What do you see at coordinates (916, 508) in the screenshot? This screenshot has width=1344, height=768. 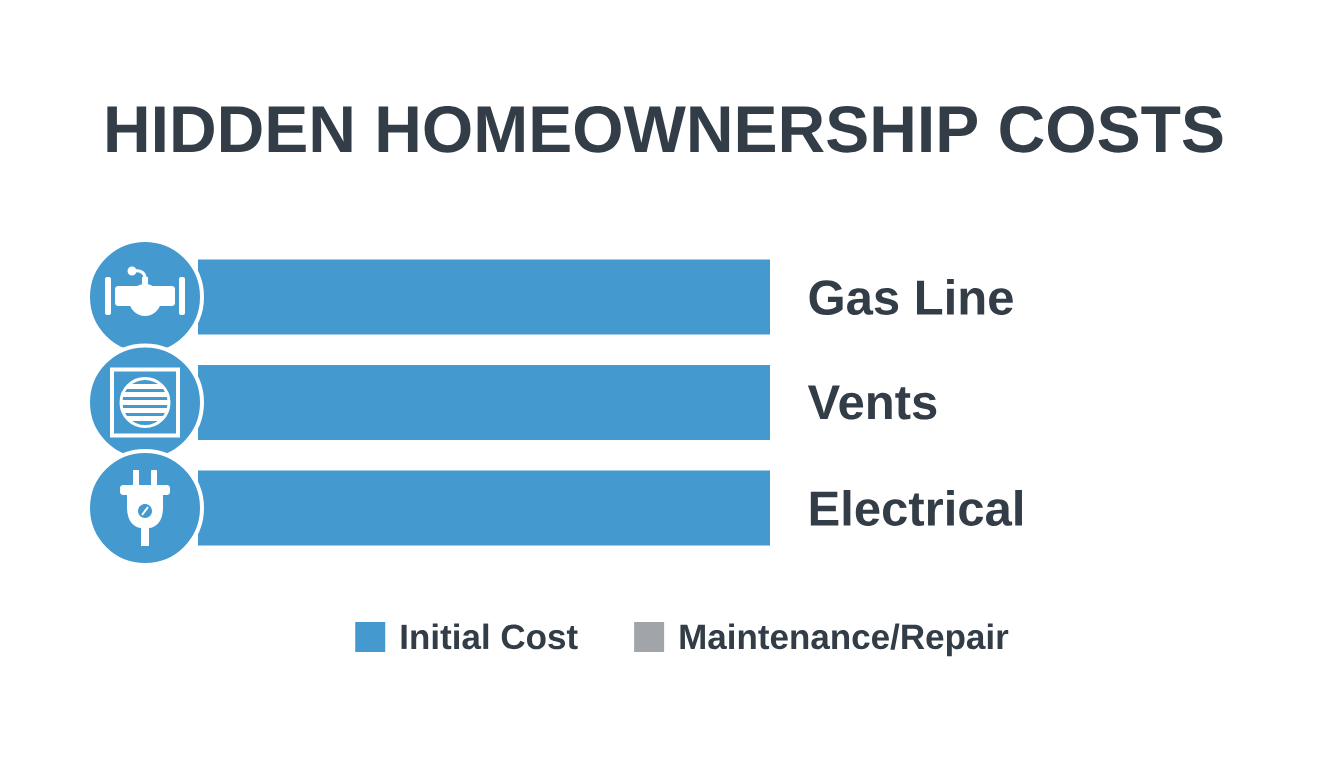 I see `y-tick-label: Electrical` at bounding box center [916, 508].